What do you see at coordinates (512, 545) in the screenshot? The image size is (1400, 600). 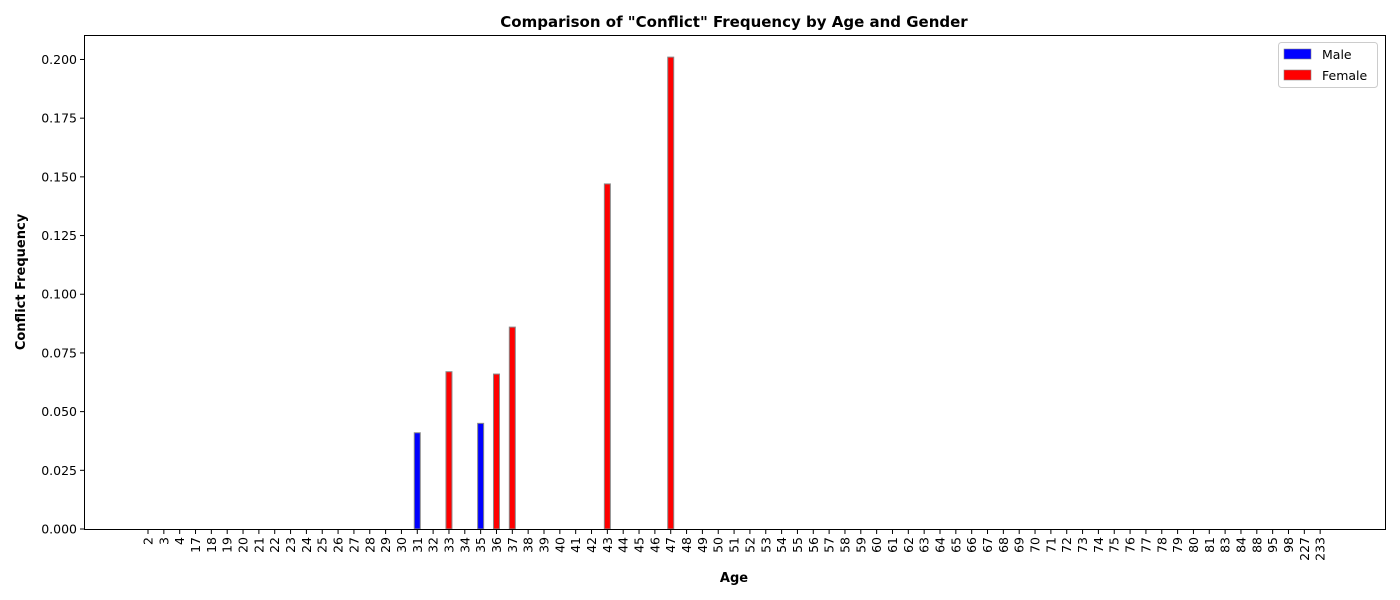 I see `x-tick-label: 37` at bounding box center [512, 545].